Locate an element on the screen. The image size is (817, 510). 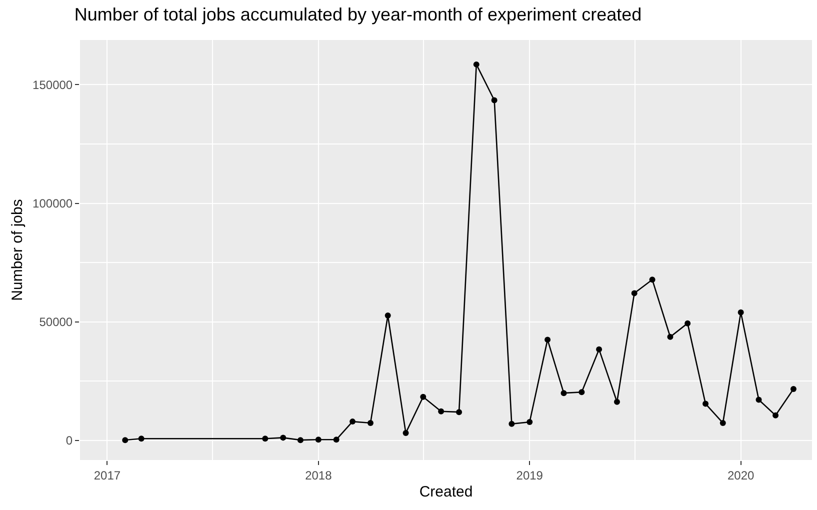
chart-title: Number of total jobs accumulated by year-month of experiment created is located at coordinates (358, 14).